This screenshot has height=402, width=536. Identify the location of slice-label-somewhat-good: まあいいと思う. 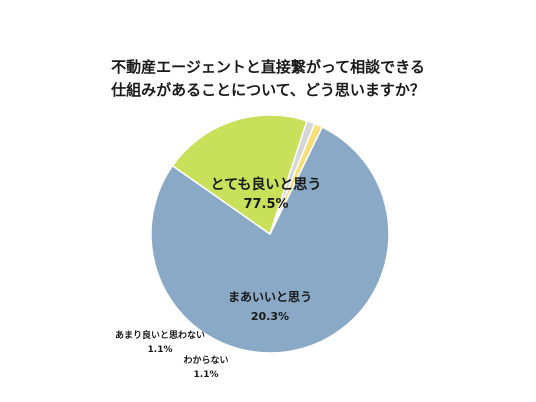
(270, 297).